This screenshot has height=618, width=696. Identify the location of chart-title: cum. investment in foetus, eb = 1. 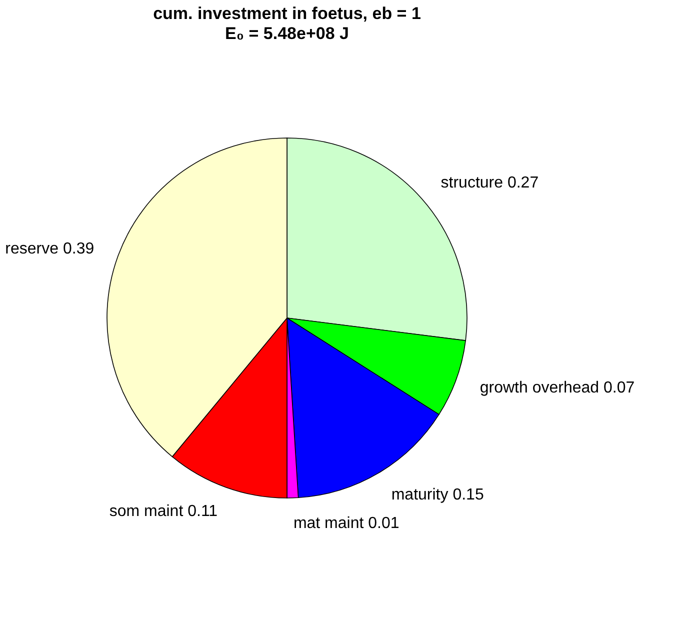
(287, 13).